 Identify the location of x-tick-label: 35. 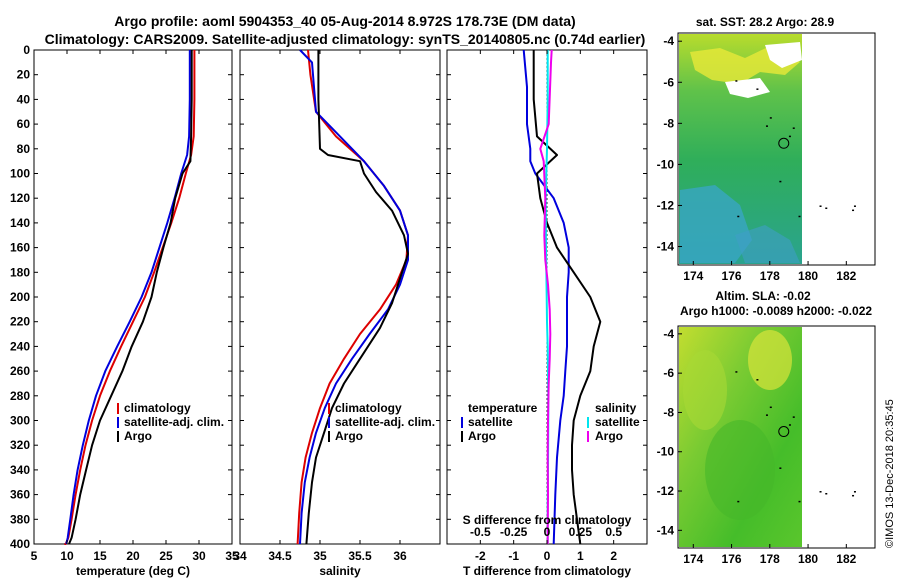
(320, 556).